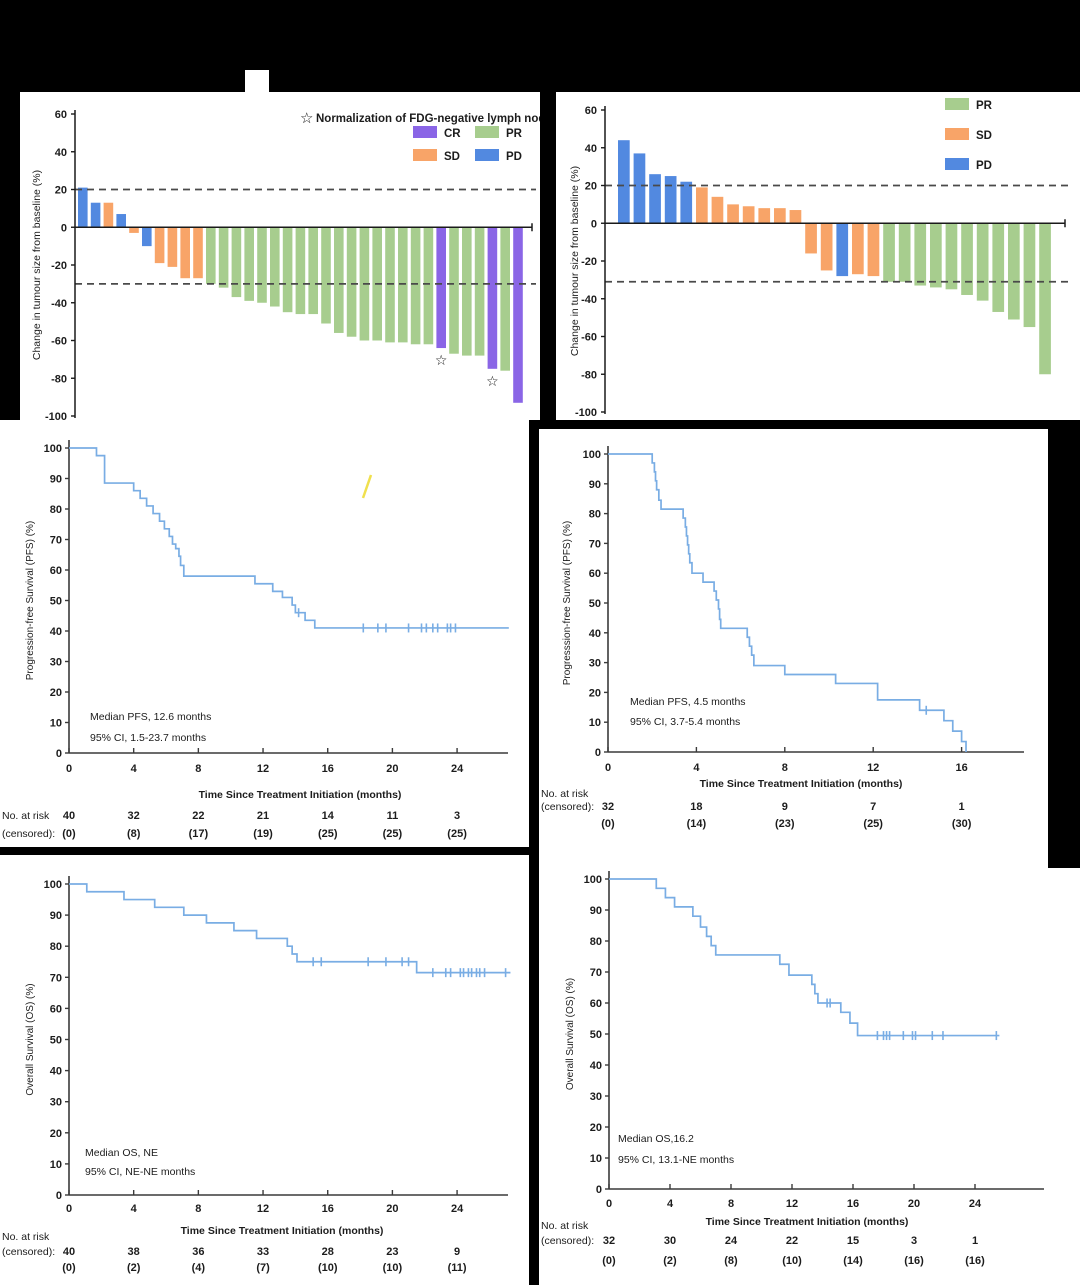  Describe the element at coordinates (457, 769) in the screenshot. I see `x-tick-label: 24` at that location.